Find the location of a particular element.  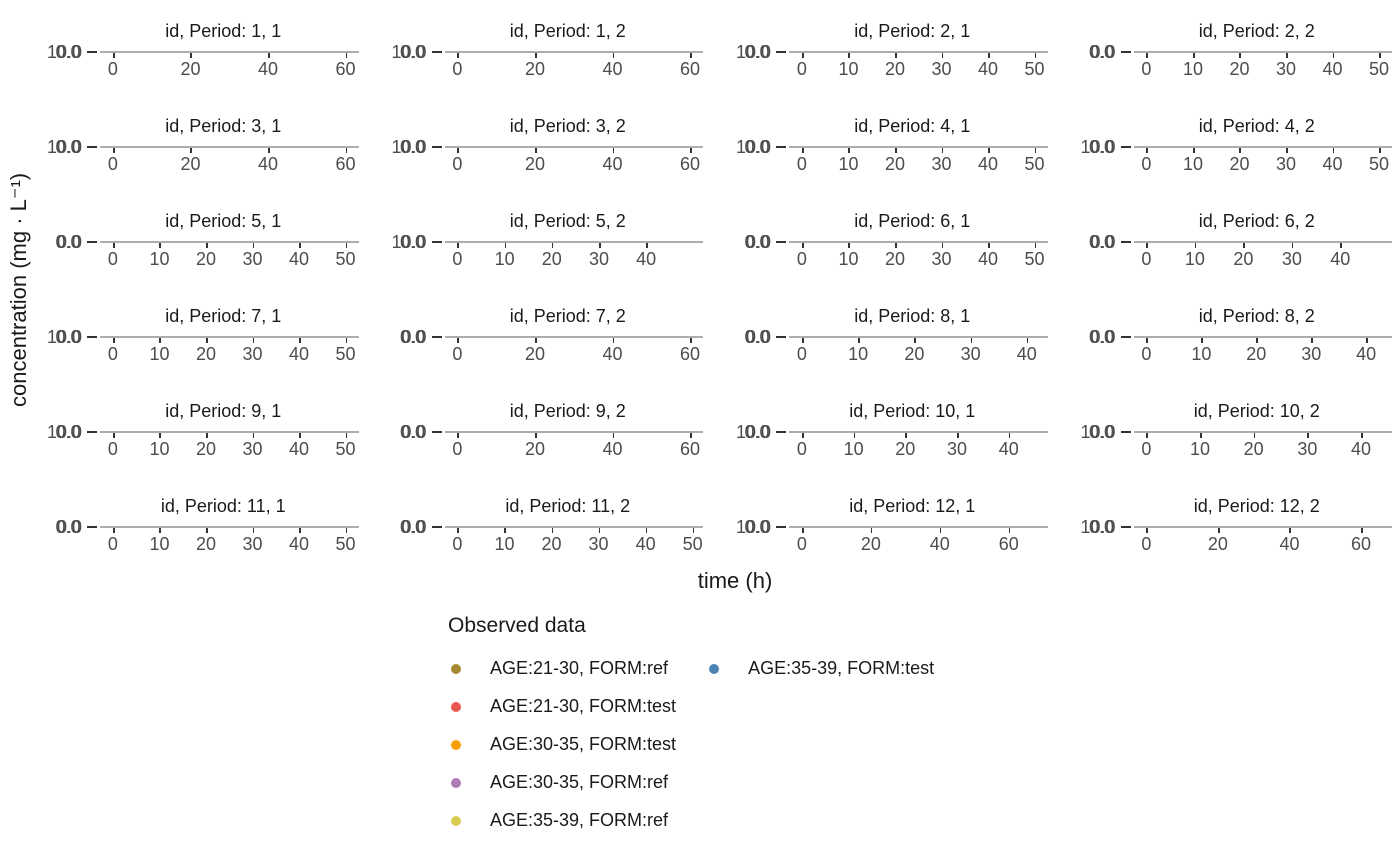

facet-panel: id, Period: 9, 2 0.0 0.0 0 20 40 60 is located at coordinates (543, 433).